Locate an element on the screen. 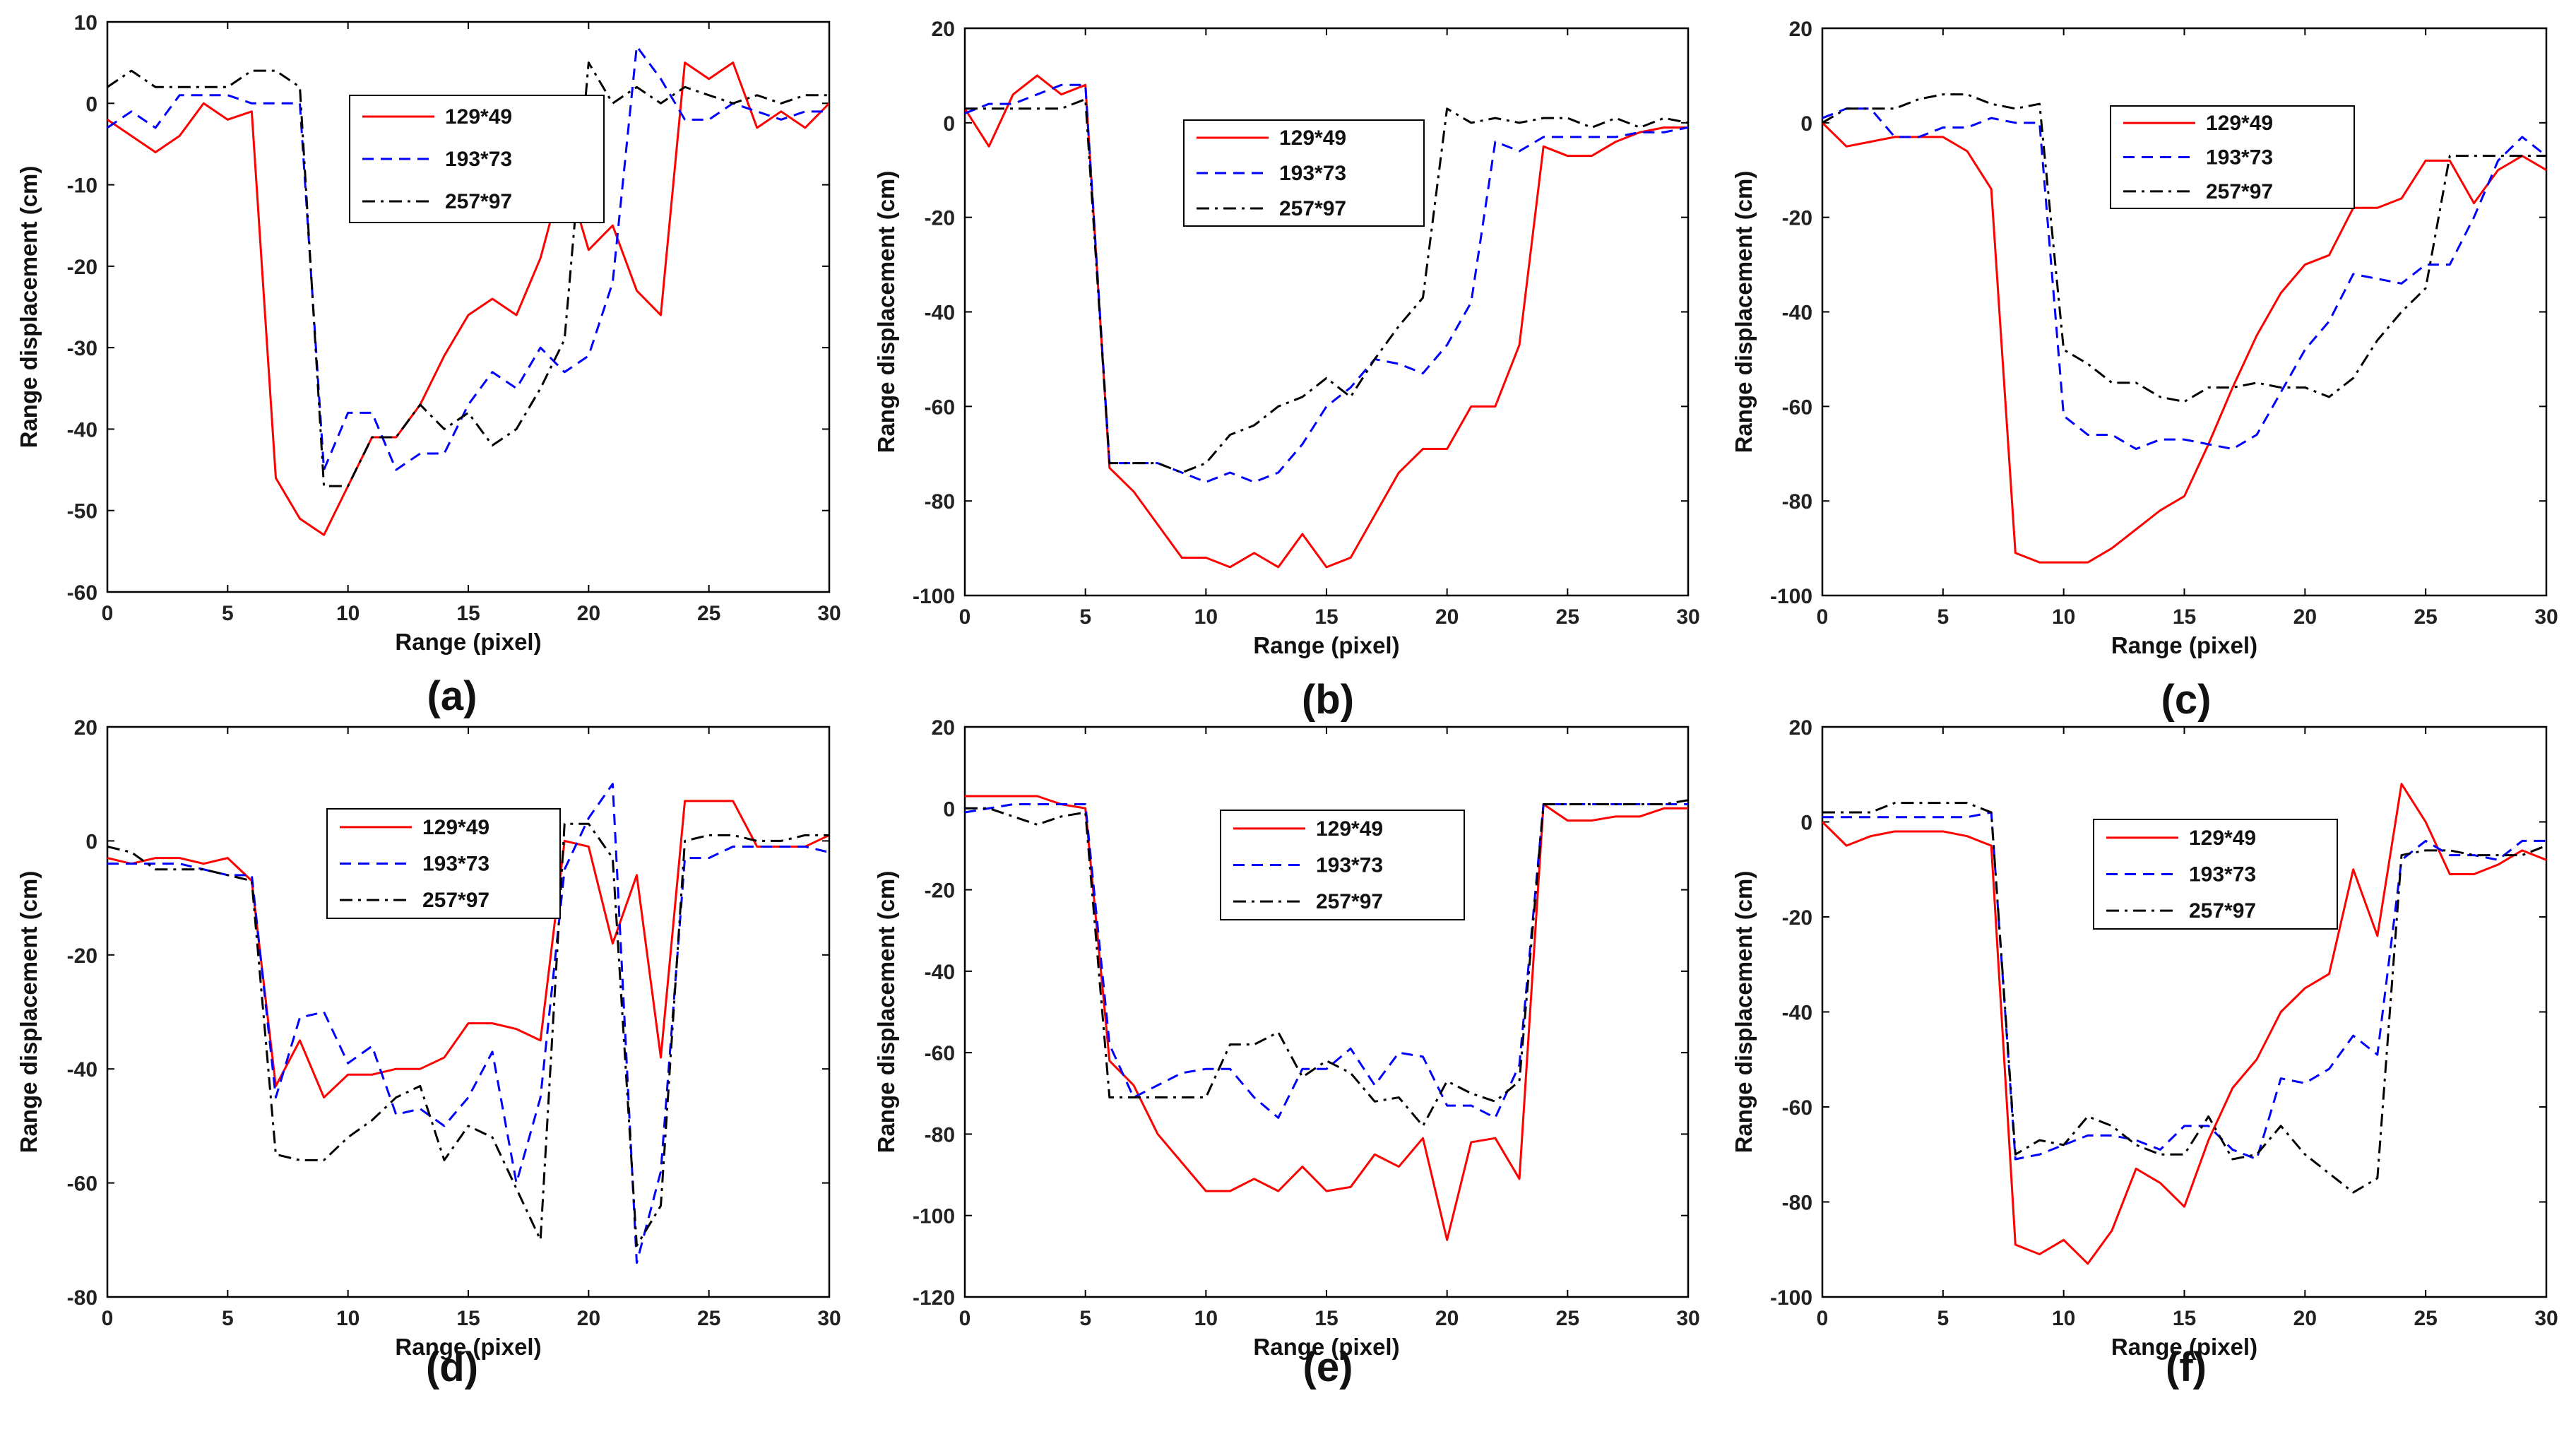 This screenshot has width=2576, height=1434. panel-label: (a) is located at coordinates (452, 696).